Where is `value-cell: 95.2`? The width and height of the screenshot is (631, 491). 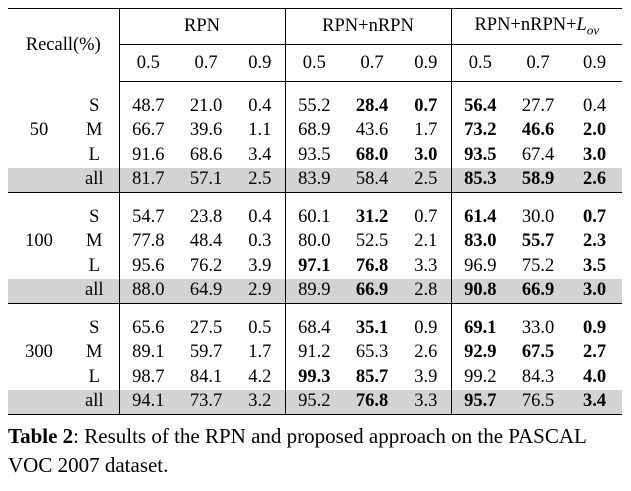
value-cell: 95.2 is located at coordinates (314, 402).